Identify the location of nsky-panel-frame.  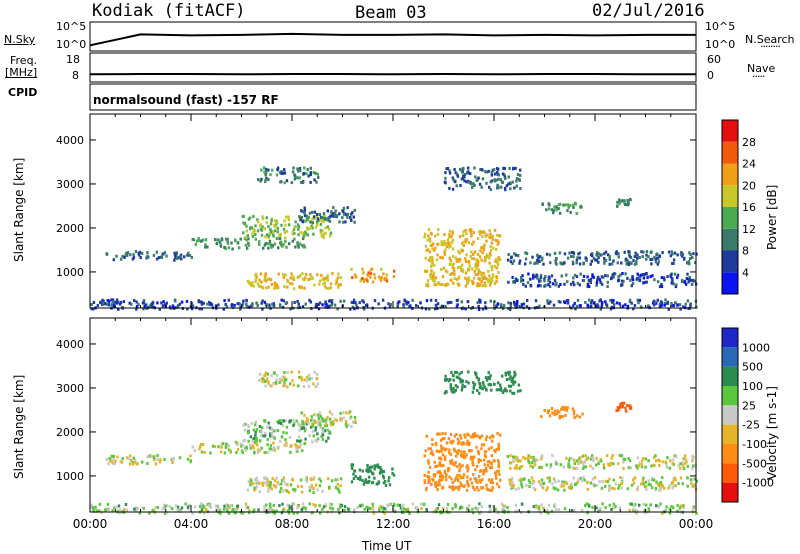
(393, 36).